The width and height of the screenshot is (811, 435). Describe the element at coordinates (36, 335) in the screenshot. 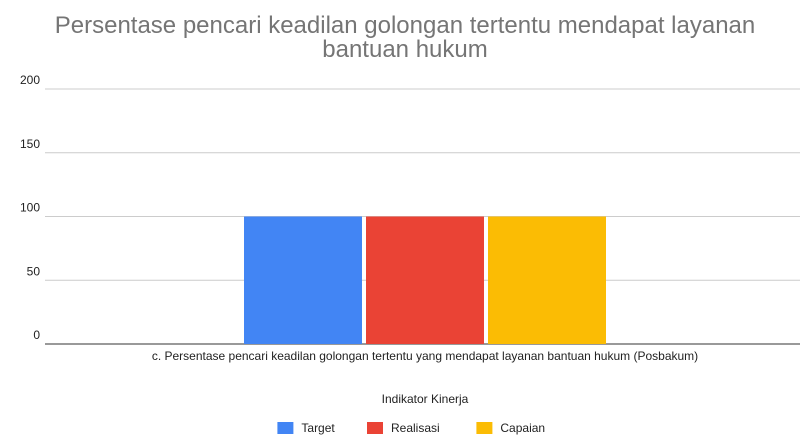

I see `y-tick-label: 0` at that location.